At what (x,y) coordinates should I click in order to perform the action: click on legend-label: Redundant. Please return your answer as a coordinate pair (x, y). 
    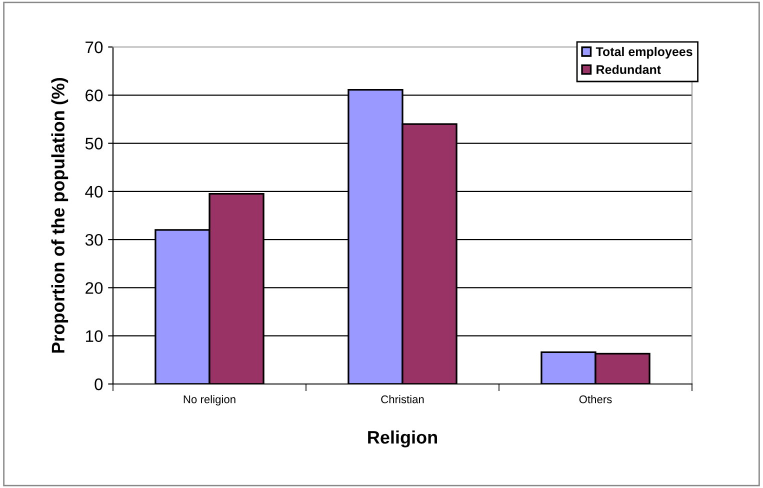
    Looking at the image, I should click on (628, 69).